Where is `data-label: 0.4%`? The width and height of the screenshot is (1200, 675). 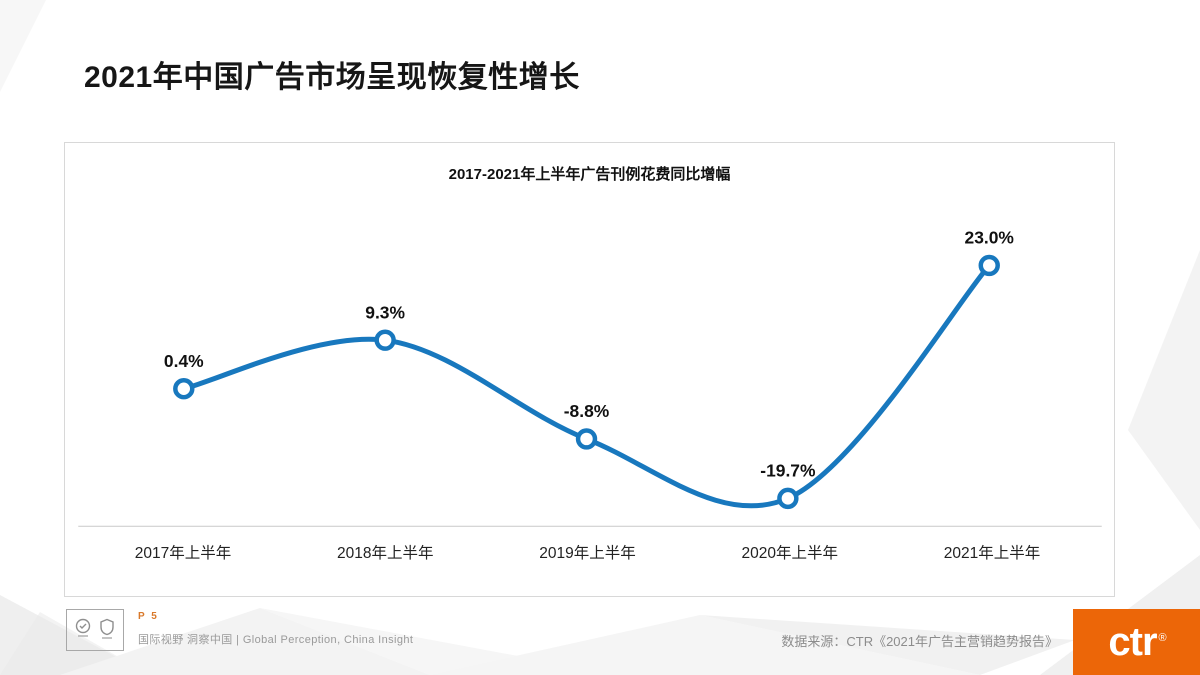
data-label: 0.4% is located at coordinates (184, 361).